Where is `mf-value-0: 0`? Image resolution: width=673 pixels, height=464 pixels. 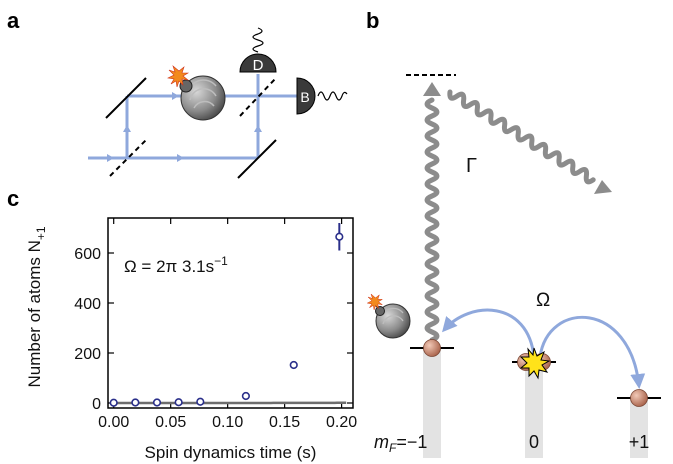 mf-value-0: 0 is located at coordinates (534, 442).